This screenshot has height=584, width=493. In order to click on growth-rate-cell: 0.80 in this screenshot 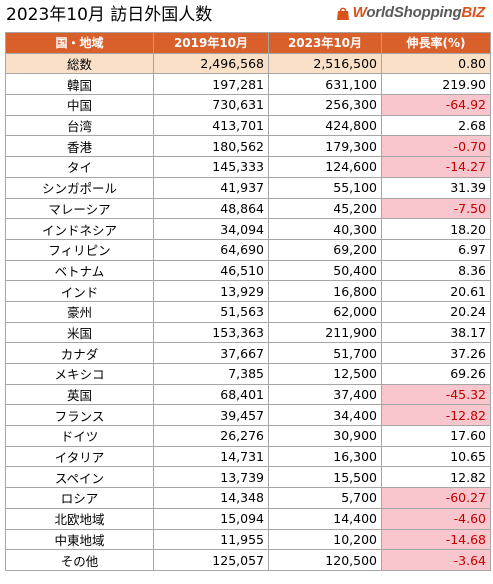, I will do `click(436, 63)`.